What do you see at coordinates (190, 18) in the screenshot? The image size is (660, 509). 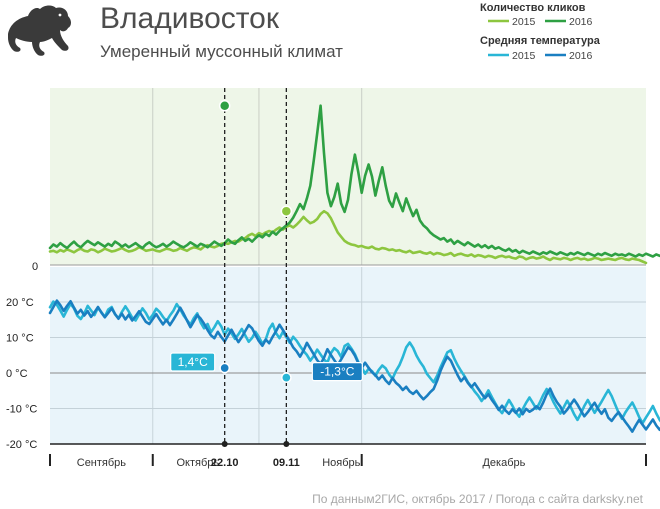 I see `page-title: Владивосток` at bounding box center [190, 18].